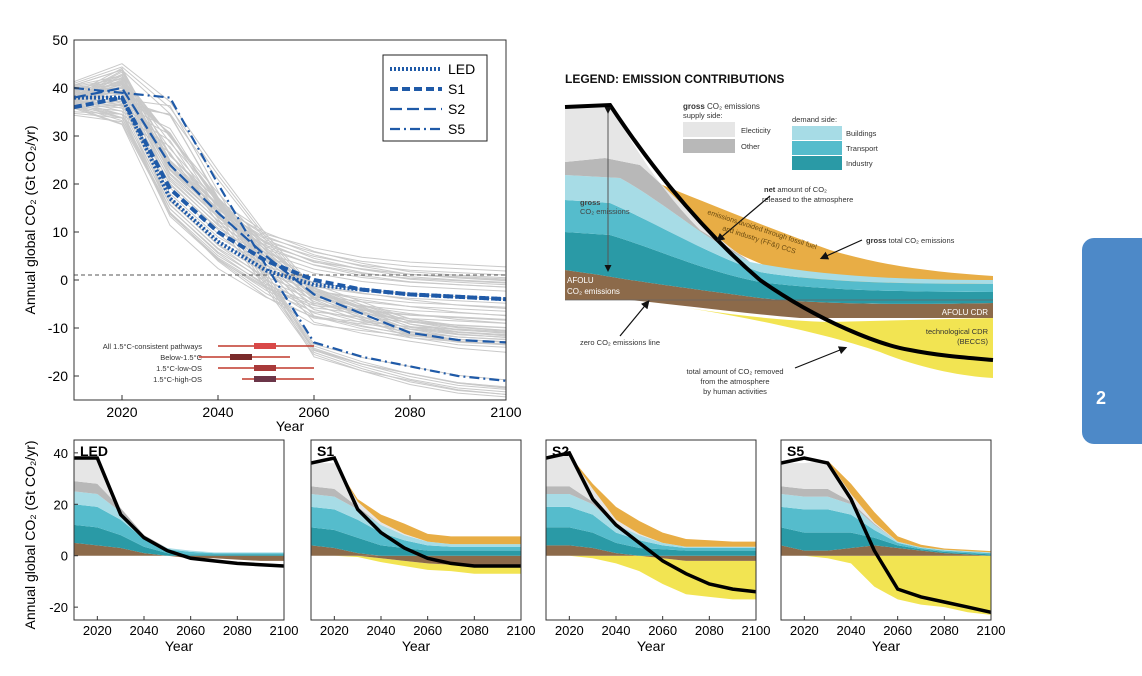 This screenshot has width=1142, height=676. I want to click on top-x-axis-label: Year, so click(290, 426).